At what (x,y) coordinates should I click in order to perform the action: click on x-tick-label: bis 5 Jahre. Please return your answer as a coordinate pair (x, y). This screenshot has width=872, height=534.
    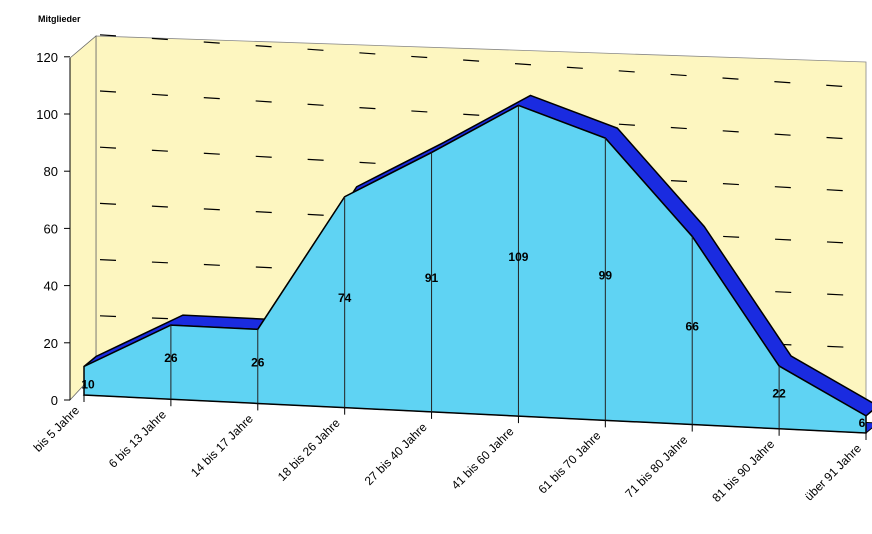
    Looking at the image, I should click on (57, 429).